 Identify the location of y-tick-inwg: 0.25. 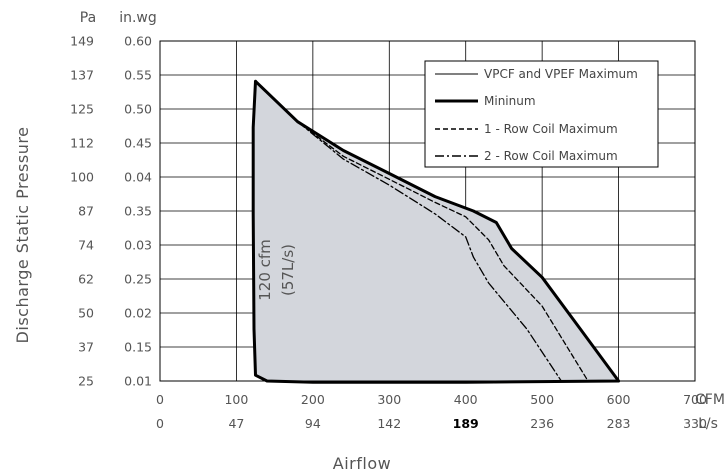
(138, 279).